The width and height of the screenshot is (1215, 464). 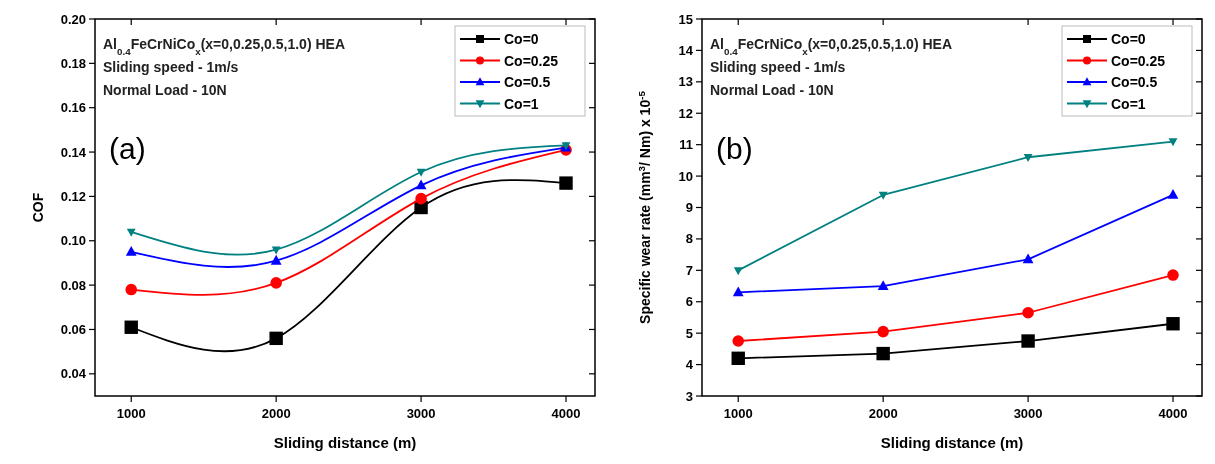 What do you see at coordinates (686, 50) in the screenshot?
I see `y-tick-label: 14` at bounding box center [686, 50].